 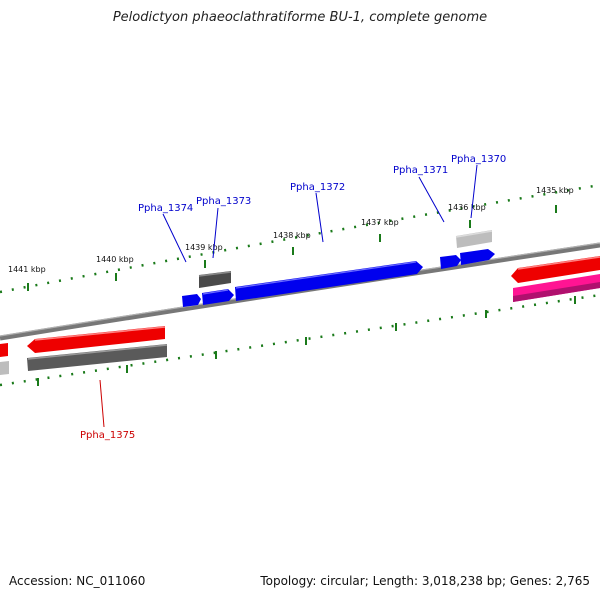 What do you see at coordinates (395, 581) in the screenshot?
I see `length-label: Length:` at bounding box center [395, 581].